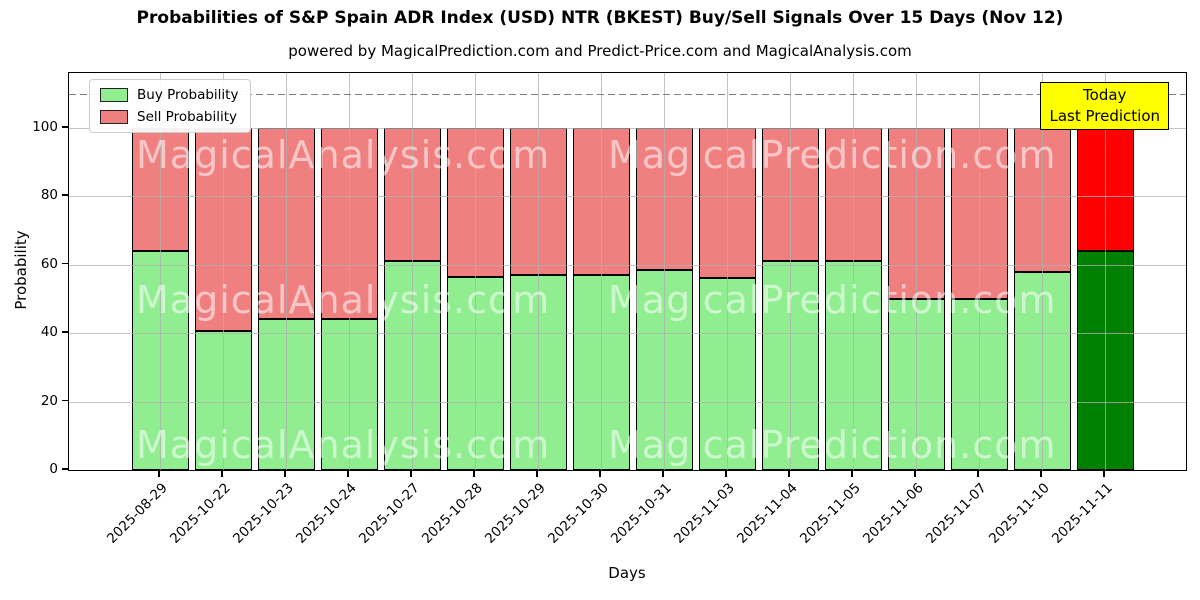  I want to click on legend-label-buy: Buy Probability, so click(188, 95).